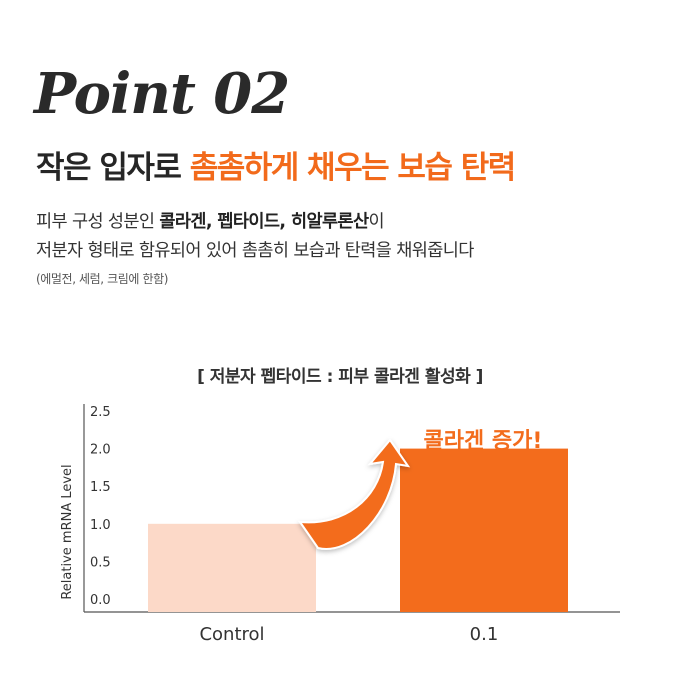 Image resolution: width=680 pixels, height=680 pixels. What do you see at coordinates (100, 487) in the screenshot?
I see `y-tick-label: 1.5` at bounding box center [100, 487].